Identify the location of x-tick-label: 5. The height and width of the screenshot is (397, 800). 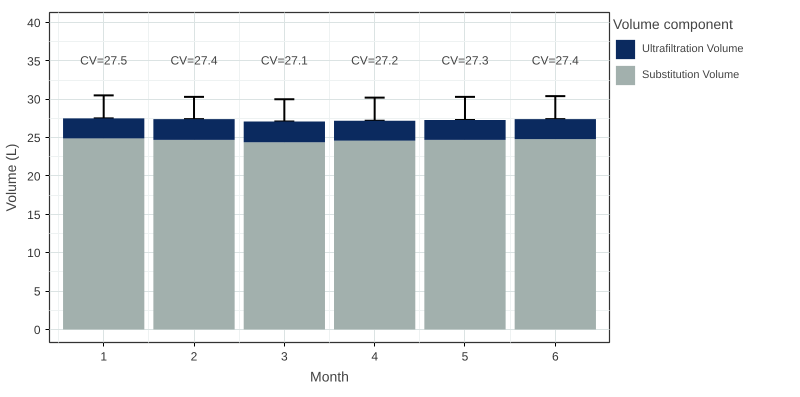
(465, 357).